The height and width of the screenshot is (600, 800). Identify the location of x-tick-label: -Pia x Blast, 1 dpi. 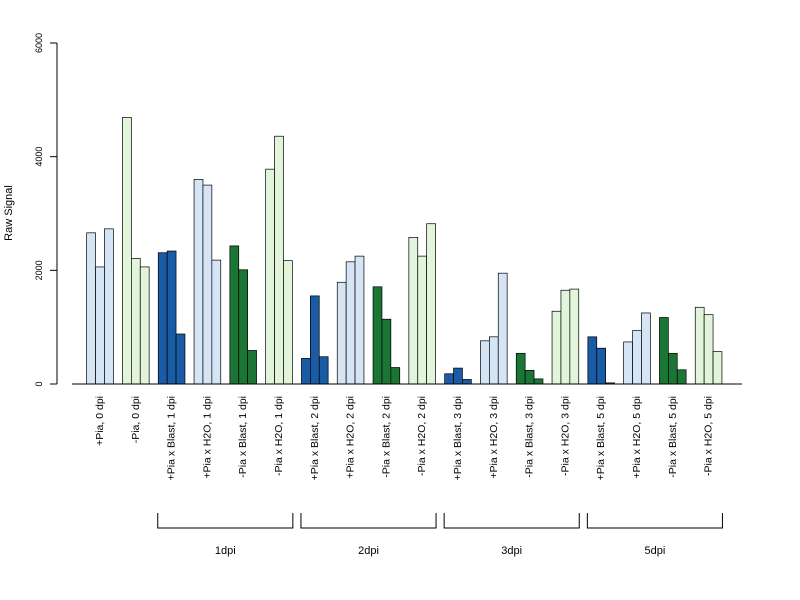
(243, 437).